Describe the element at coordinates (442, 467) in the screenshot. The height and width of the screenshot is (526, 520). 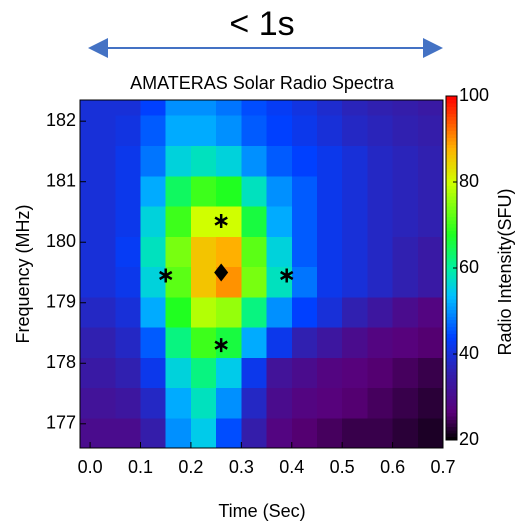
I see `x-tick-label: 0.7` at that location.